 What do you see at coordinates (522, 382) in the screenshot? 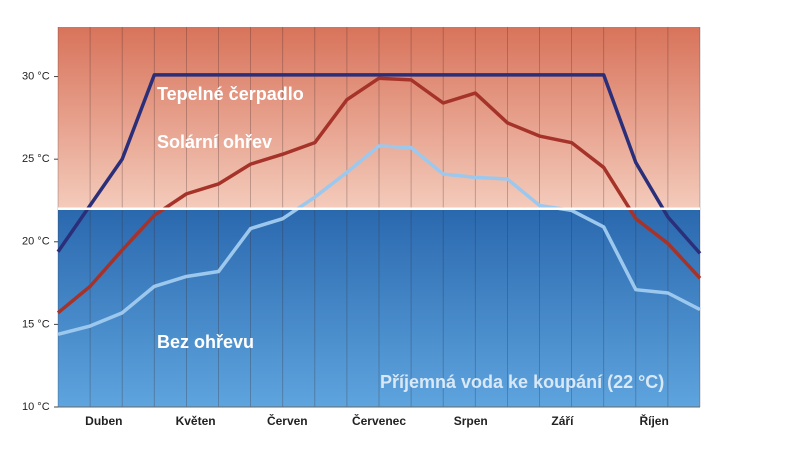
I see `threshold-label: Příjemná voda ke koupání (22 °C)` at bounding box center [522, 382].